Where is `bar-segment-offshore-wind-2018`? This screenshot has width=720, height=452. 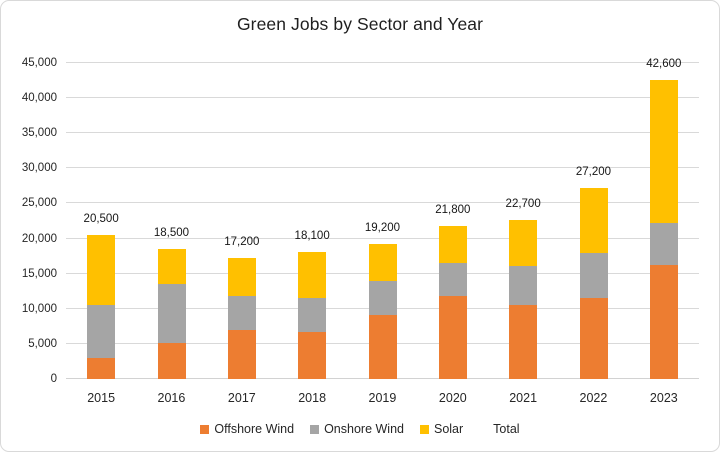
bar-segment-offshore-wind-2018 is located at coordinates (312, 355).